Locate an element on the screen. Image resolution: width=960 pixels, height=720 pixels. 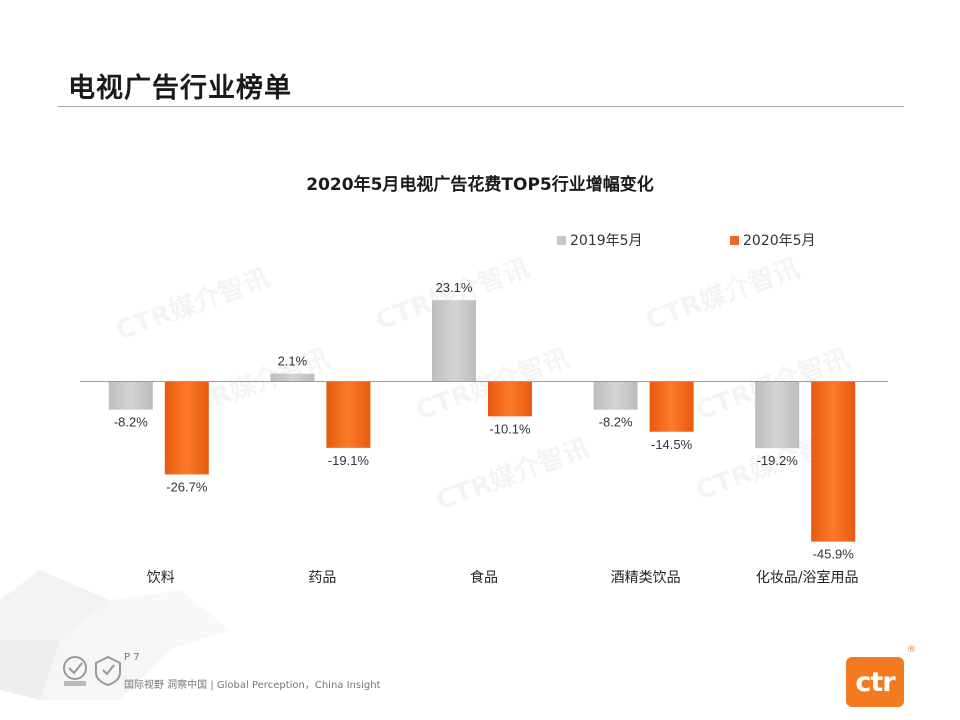
page-title: 电视广告行业榜单 is located at coordinates (180, 88).